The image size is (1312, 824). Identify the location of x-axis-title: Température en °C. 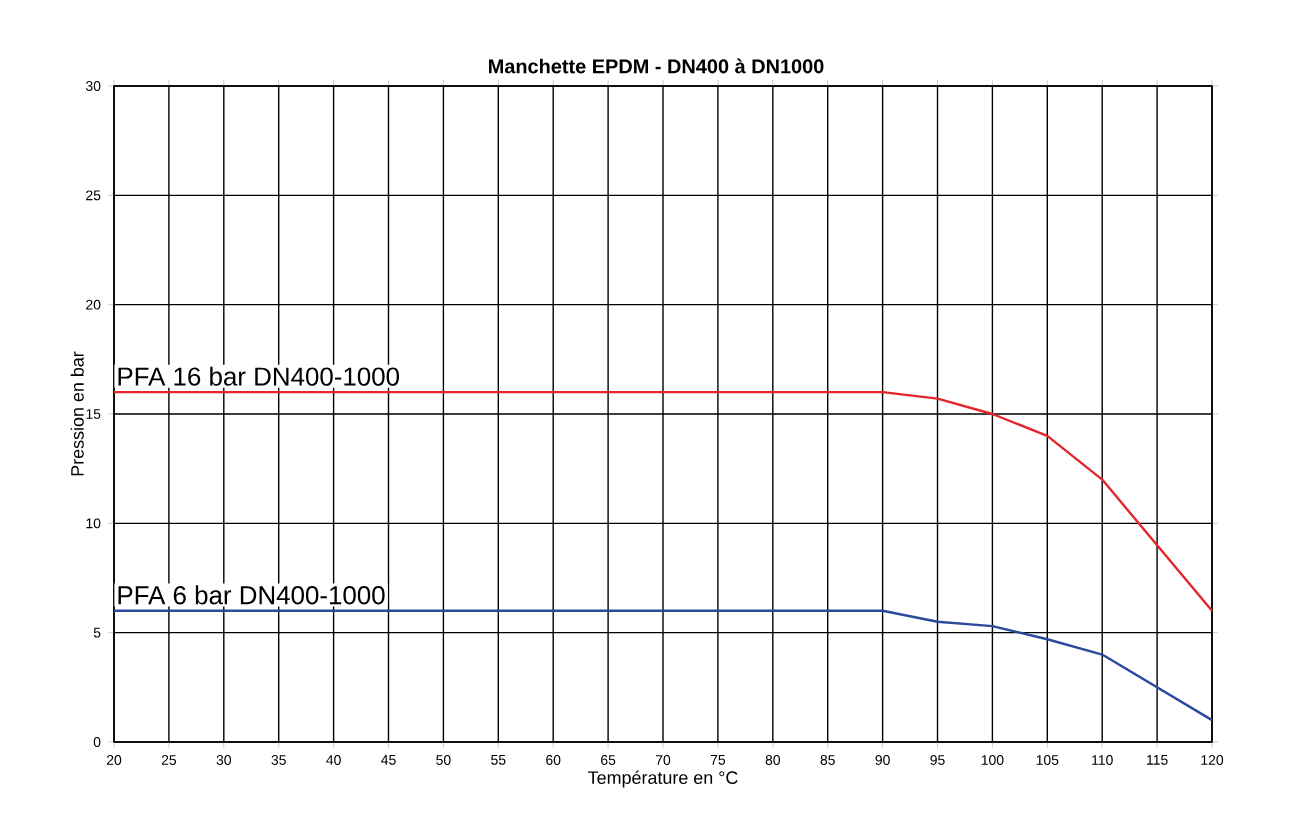
(663, 779).